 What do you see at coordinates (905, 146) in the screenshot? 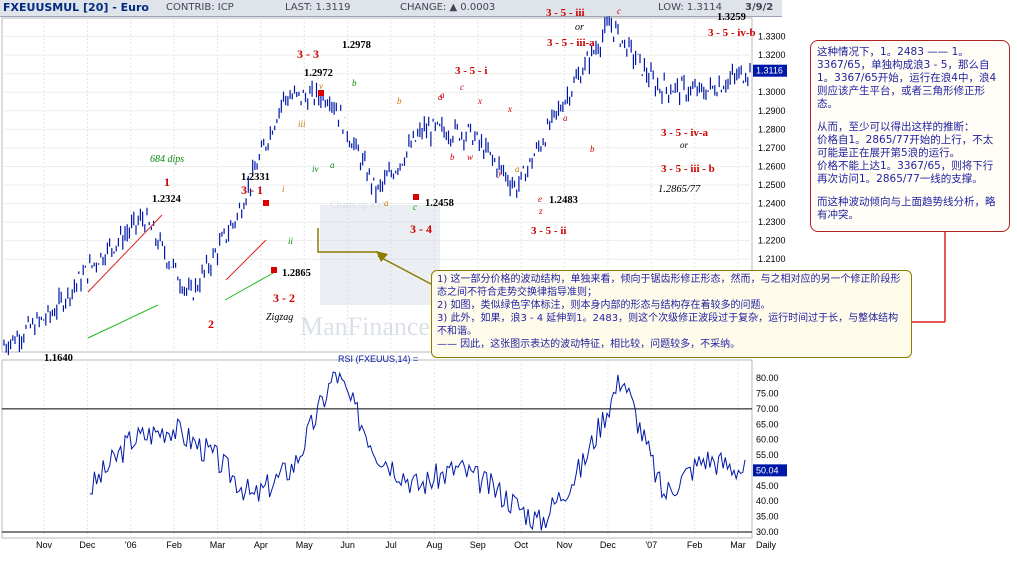
I see `note-right-line: 价格自1。2865/77开始的上行，不太可能是正在展开第5浪的运行。` at bounding box center [905, 146].